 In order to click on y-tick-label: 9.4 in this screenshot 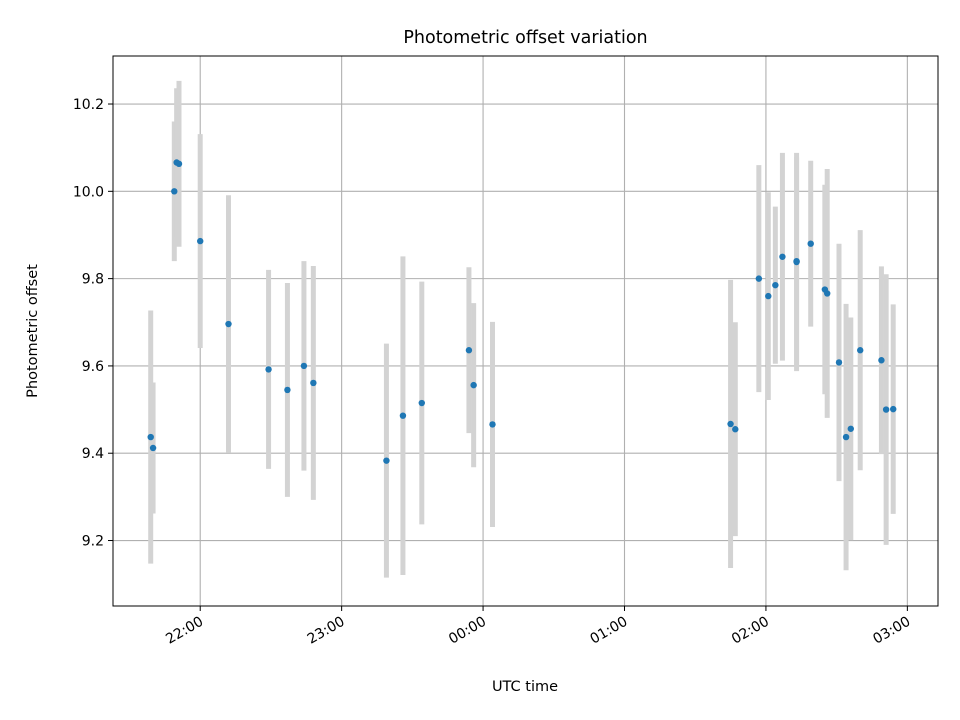, I will do `click(93, 454)`.